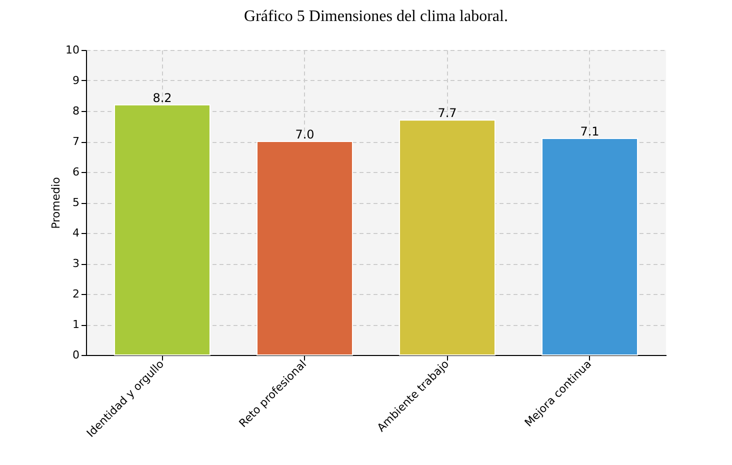  I want to click on y-tick-label: 0, so click(76, 355).